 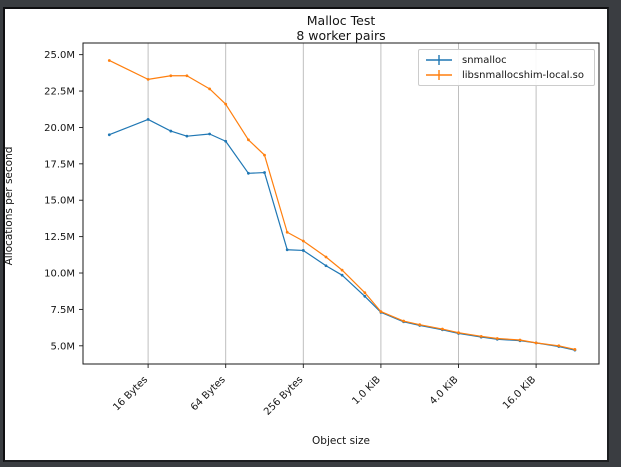 What do you see at coordinates (366, 390) in the screenshot?
I see `x-tick-label: 1.0 KiB` at bounding box center [366, 390].